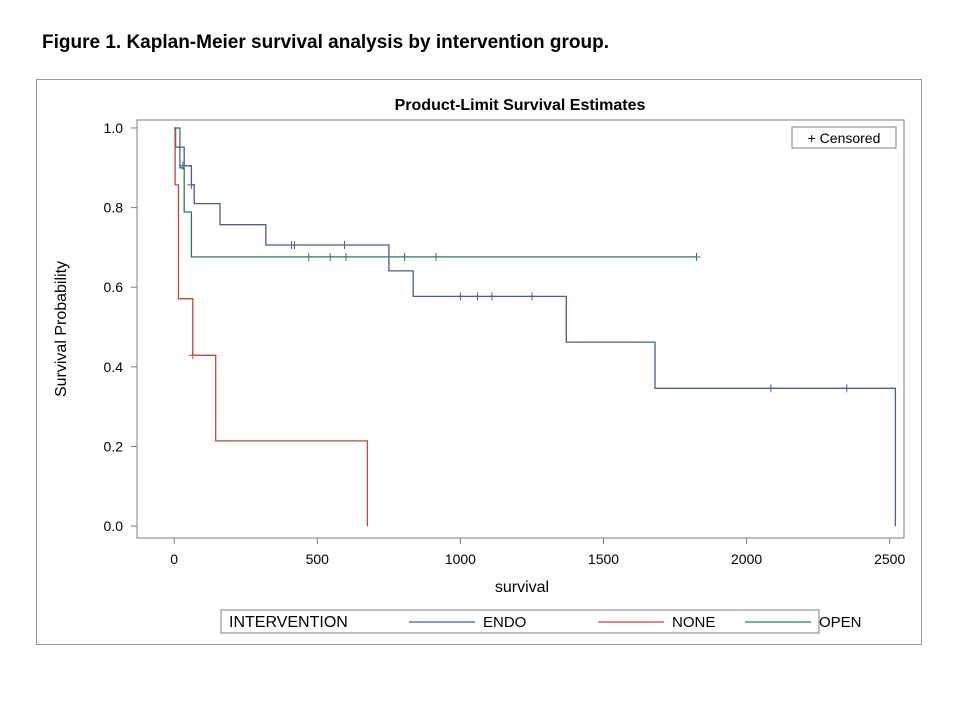  I want to click on series-none, so click(271, 327).